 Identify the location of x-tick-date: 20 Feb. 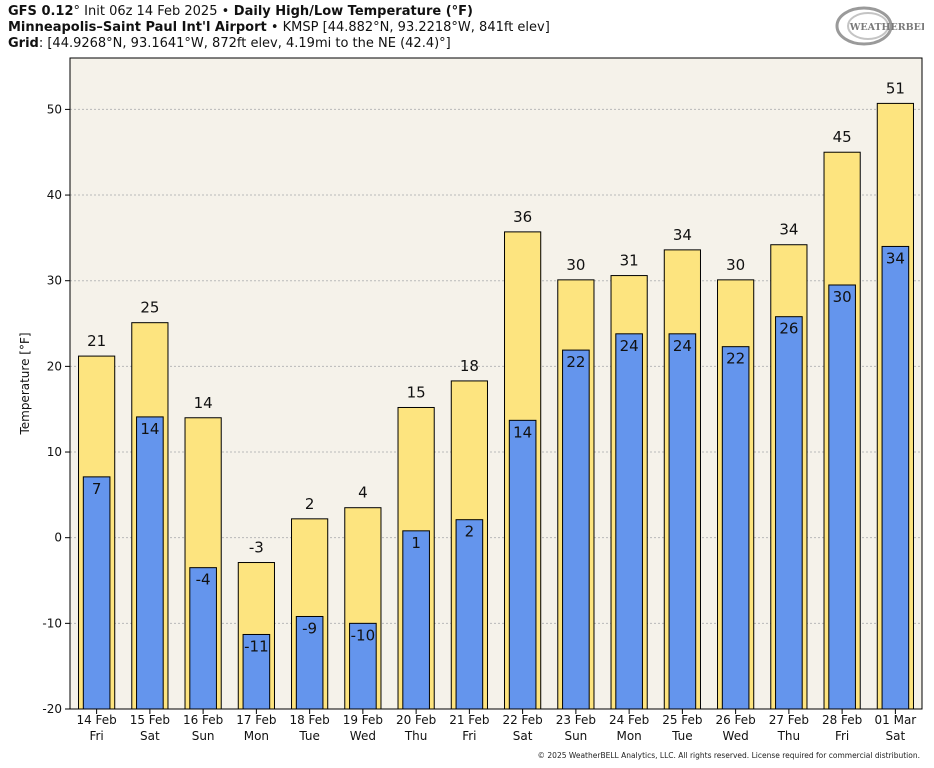
(416, 720).